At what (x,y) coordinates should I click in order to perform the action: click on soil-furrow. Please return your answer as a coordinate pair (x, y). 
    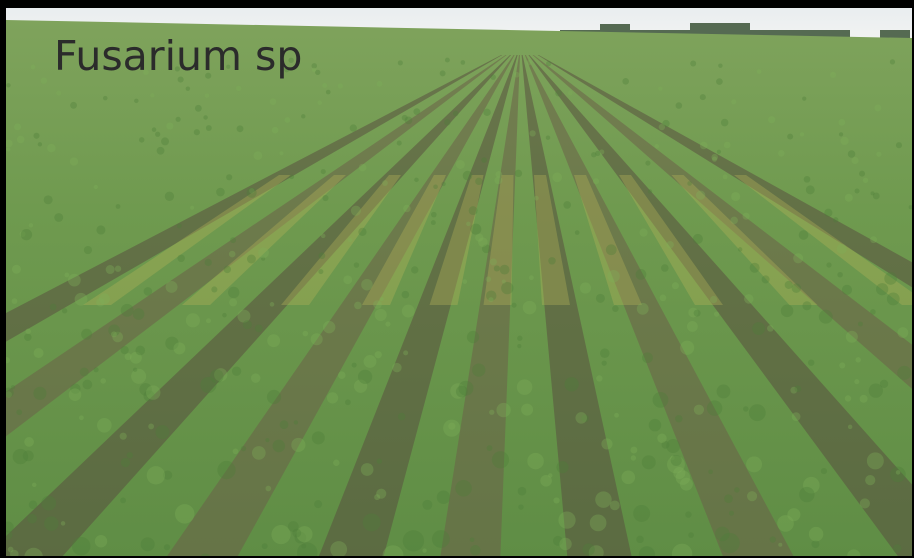
    Looking at the image, I should click on (576, 305).